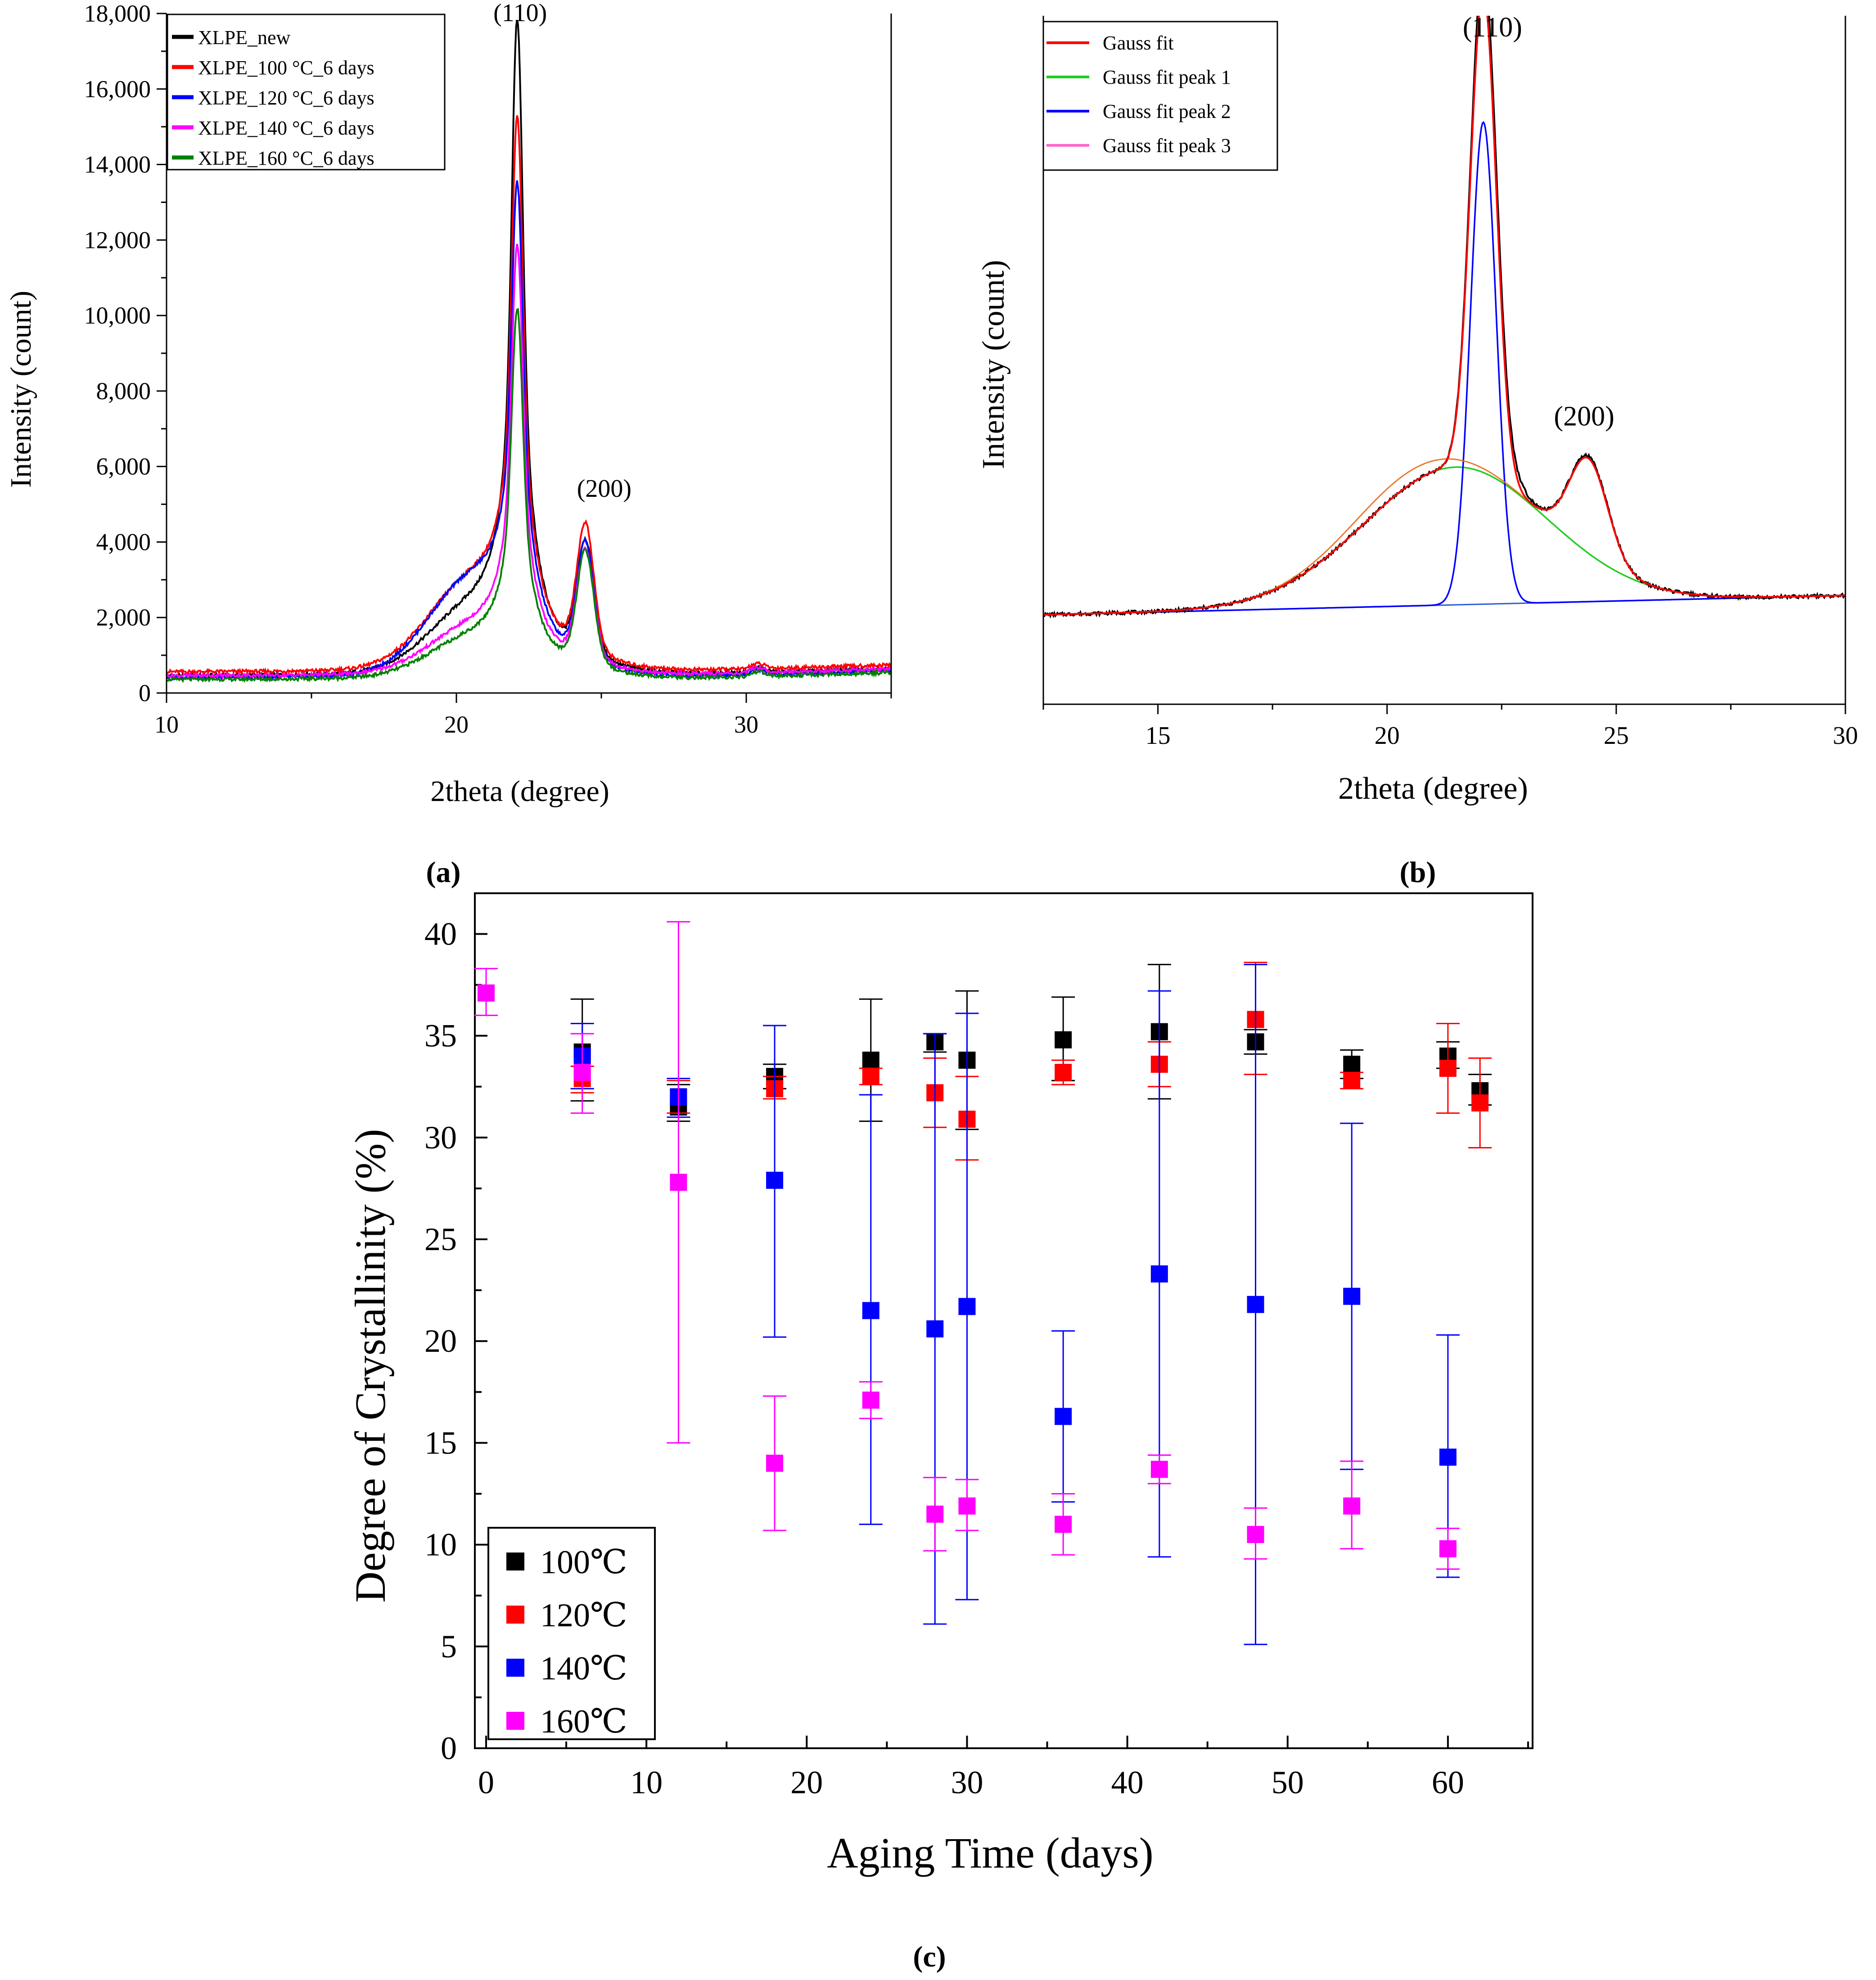 Image resolution: width=1876 pixels, height=1980 pixels. I want to click on x-axis-label-a: 2theta (degree), so click(519, 791).